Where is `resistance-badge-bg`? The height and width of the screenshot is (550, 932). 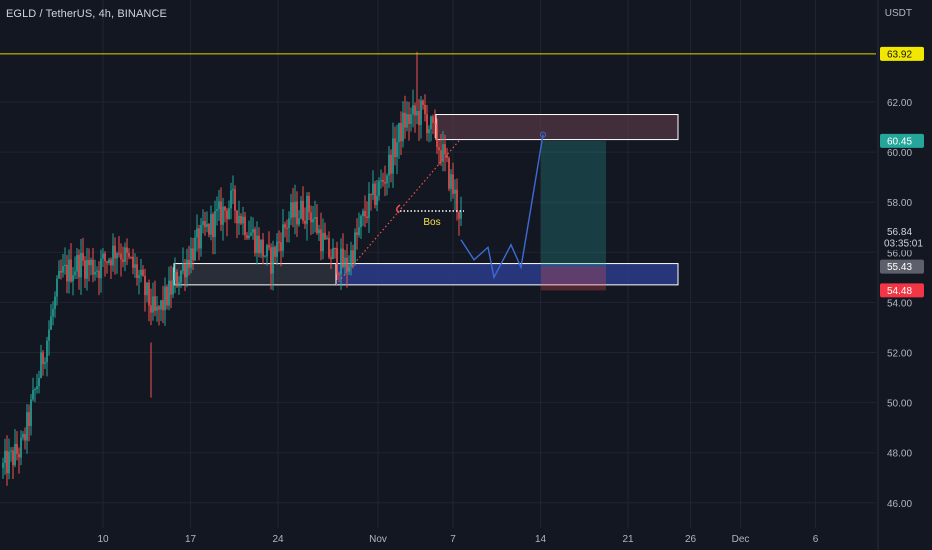 resistance-badge-bg is located at coordinates (902, 53).